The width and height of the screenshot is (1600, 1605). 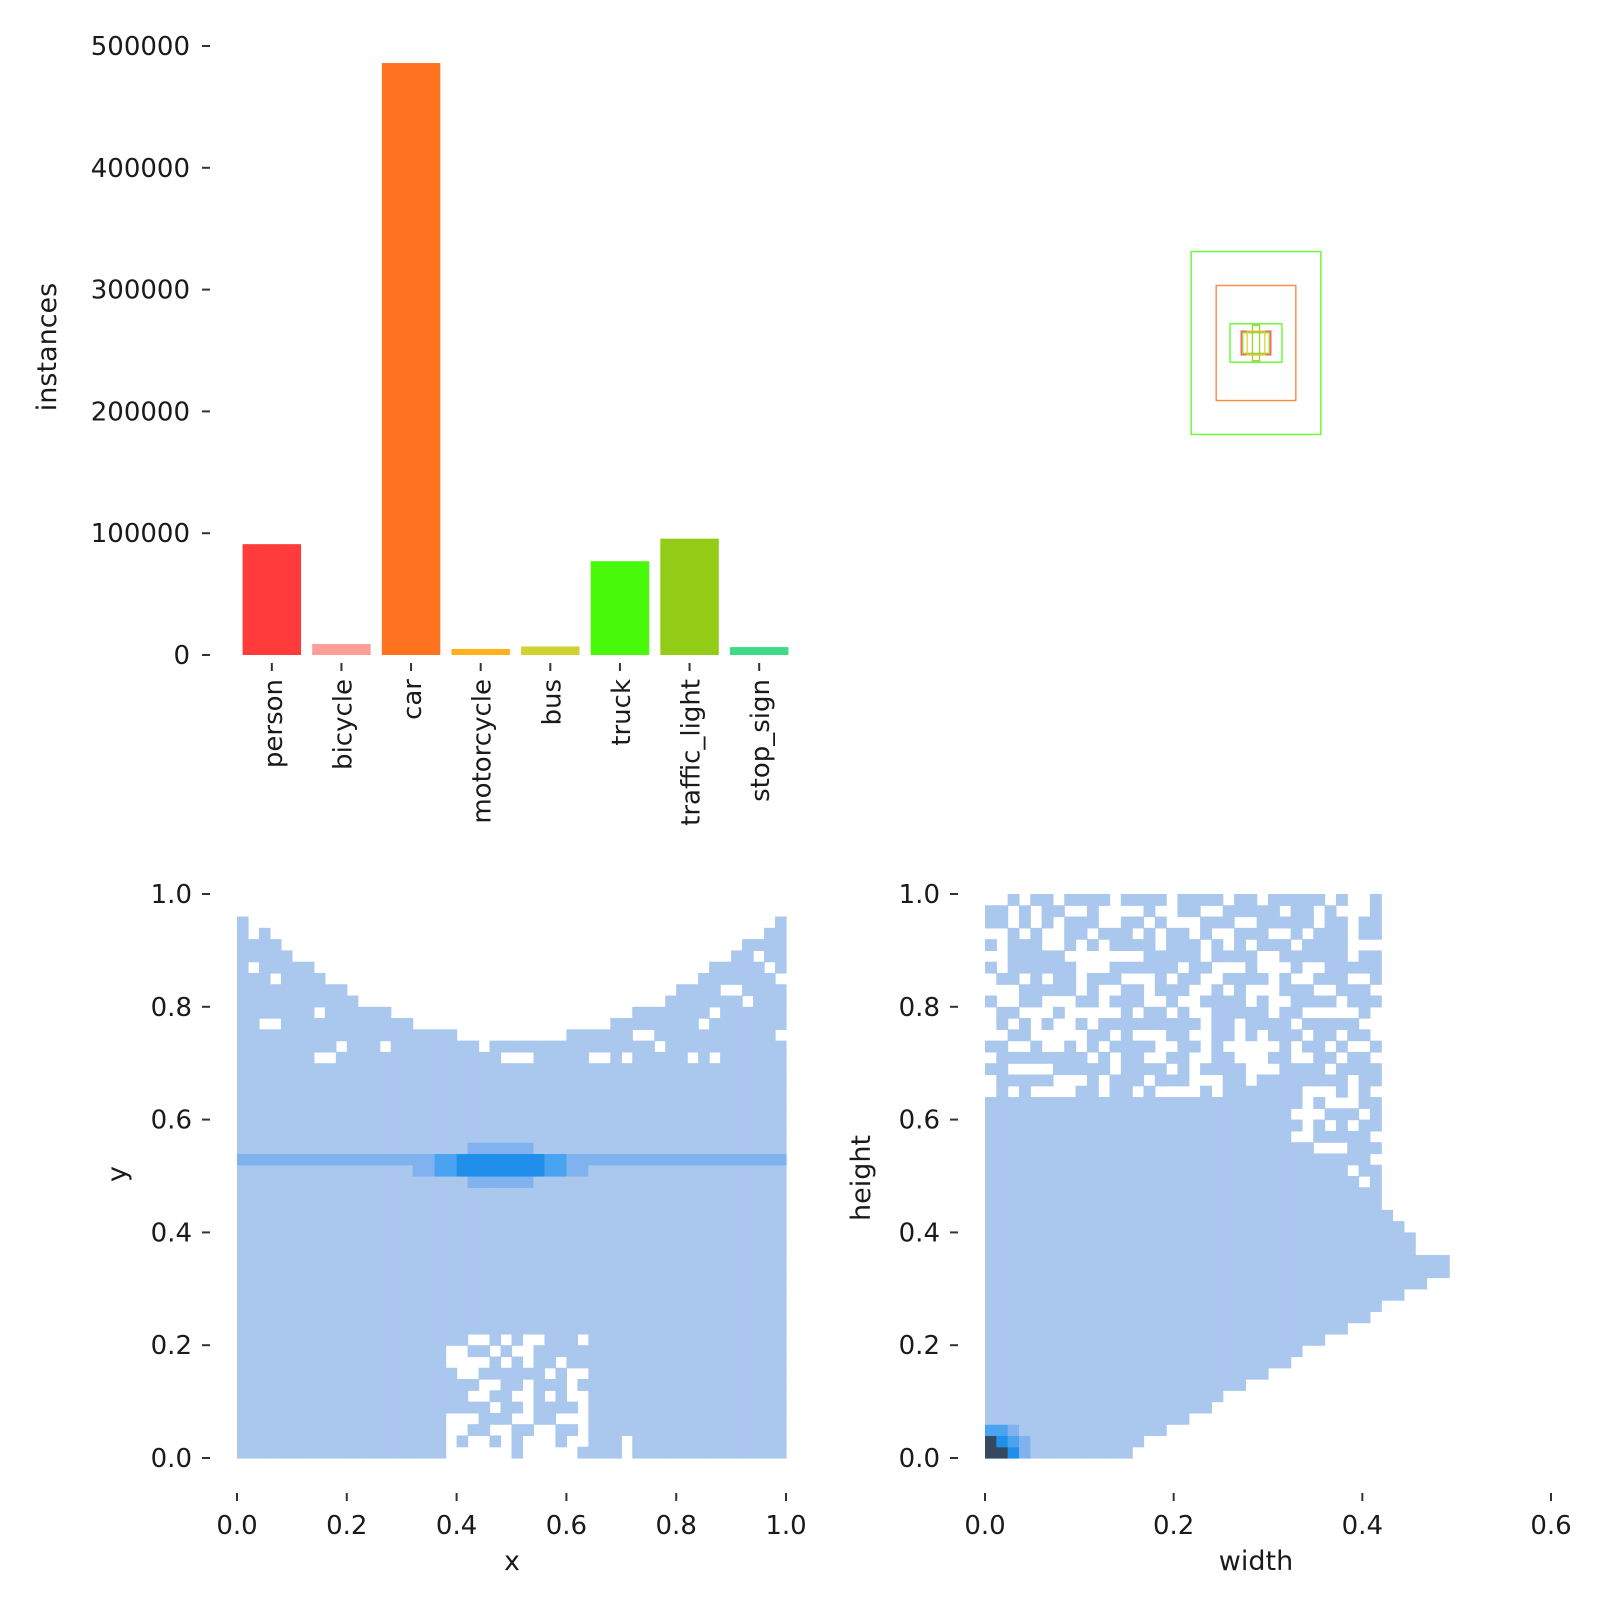 I want to click on y-tick-label: 0.0, so click(x=171, y=1459).